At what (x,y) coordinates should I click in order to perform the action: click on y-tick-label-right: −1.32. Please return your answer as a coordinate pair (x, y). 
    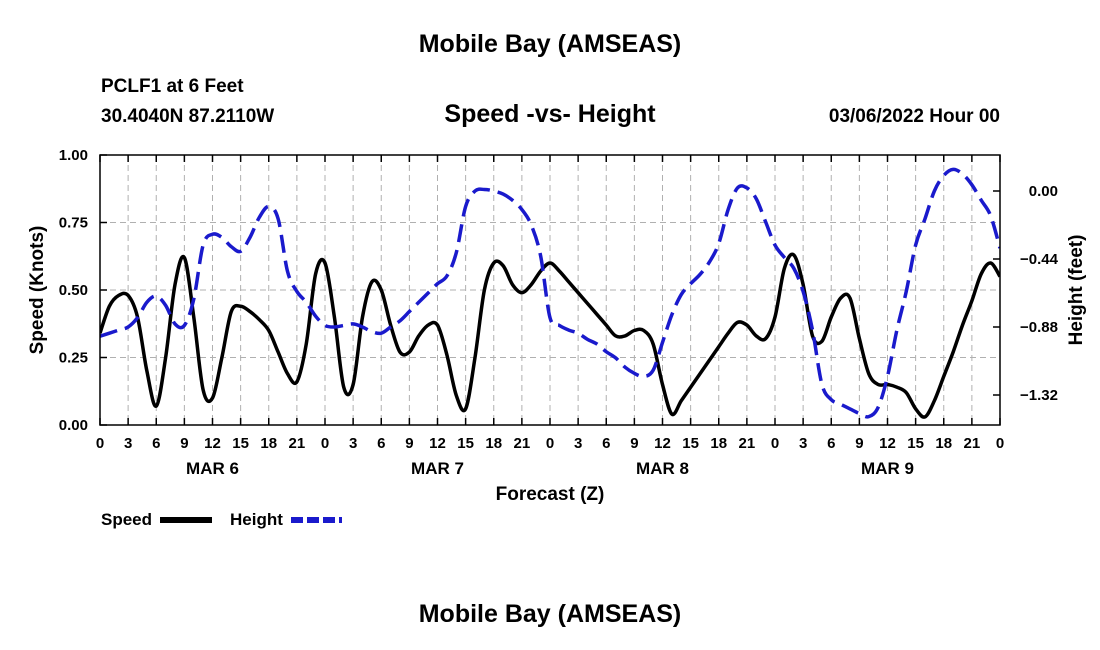
    Looking at the image, I should click on (1039, 395).